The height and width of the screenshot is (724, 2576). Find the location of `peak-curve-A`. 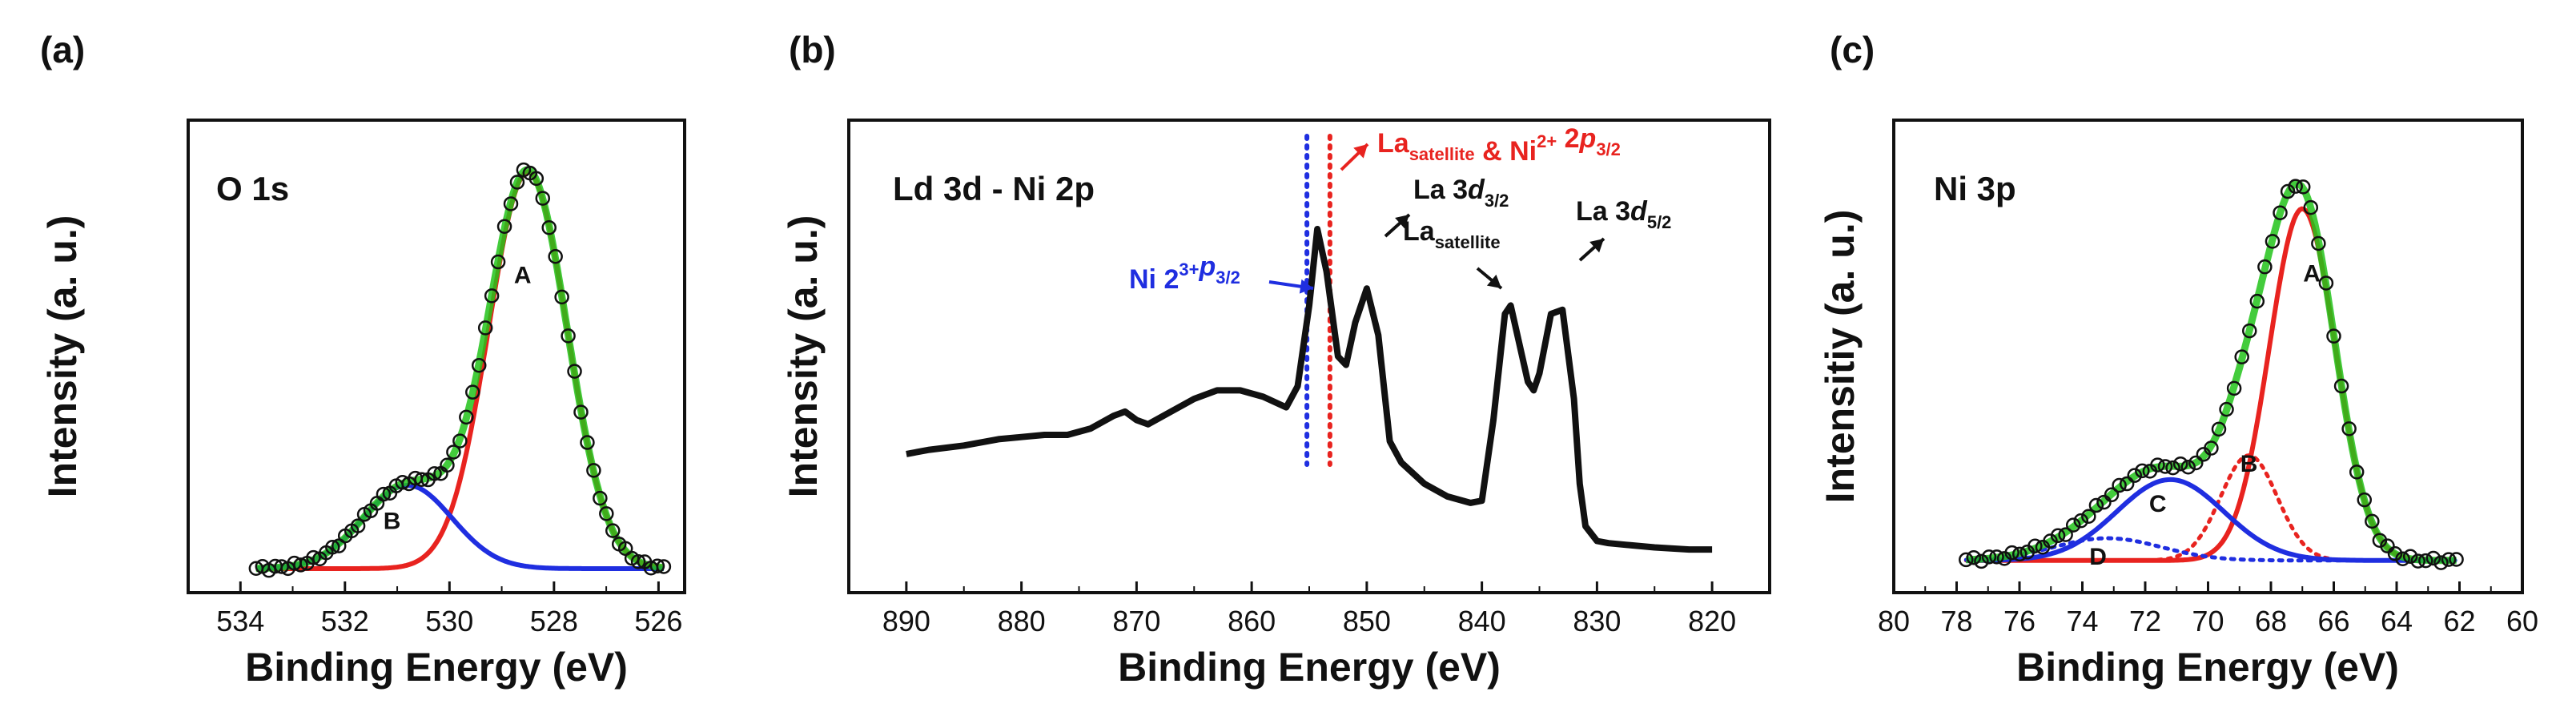

peak-curve-A is located at coordinates (2211, 384).